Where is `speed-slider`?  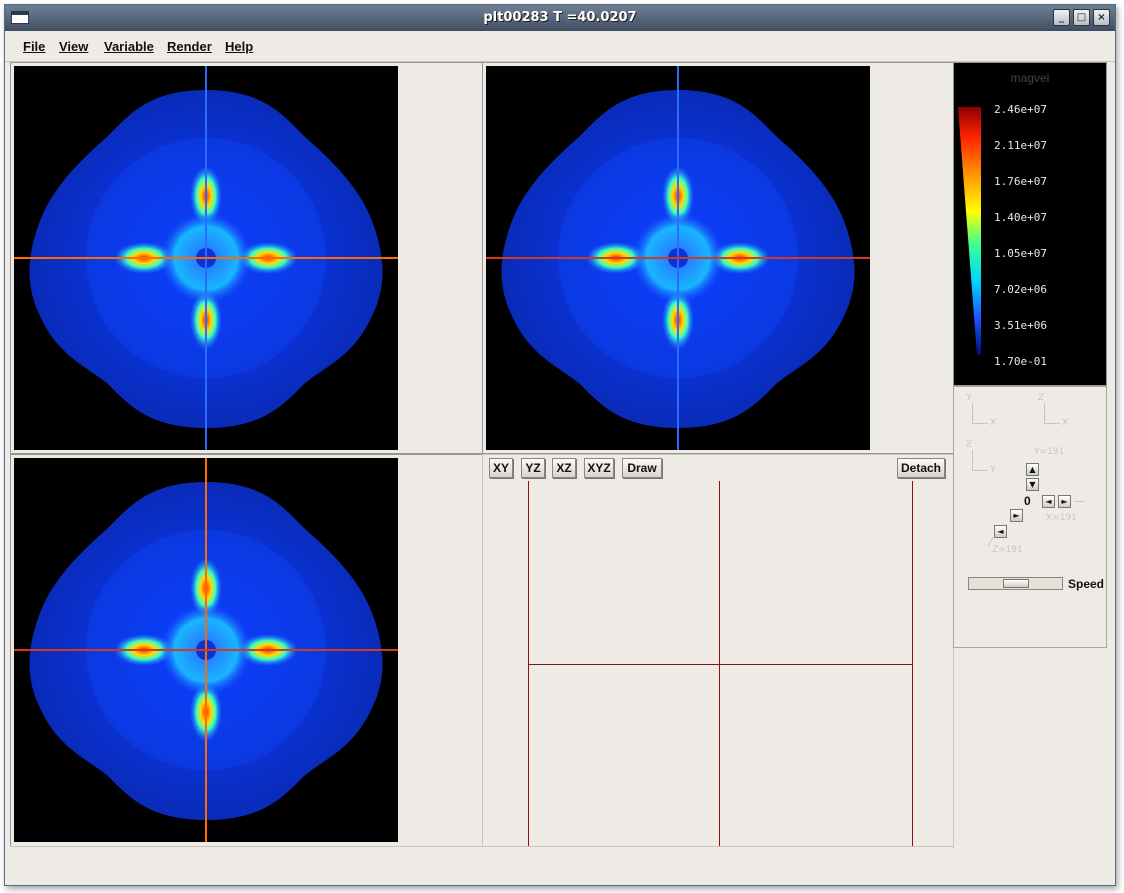
speed-slider is located at coordinates (1015, 583).